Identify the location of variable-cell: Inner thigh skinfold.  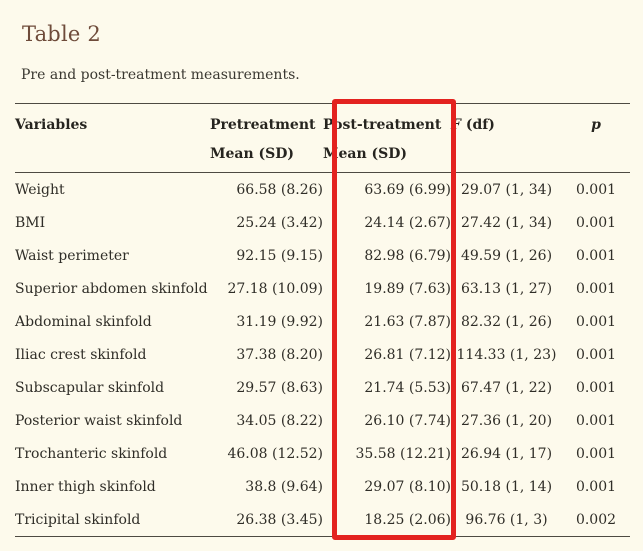
(85, 486).